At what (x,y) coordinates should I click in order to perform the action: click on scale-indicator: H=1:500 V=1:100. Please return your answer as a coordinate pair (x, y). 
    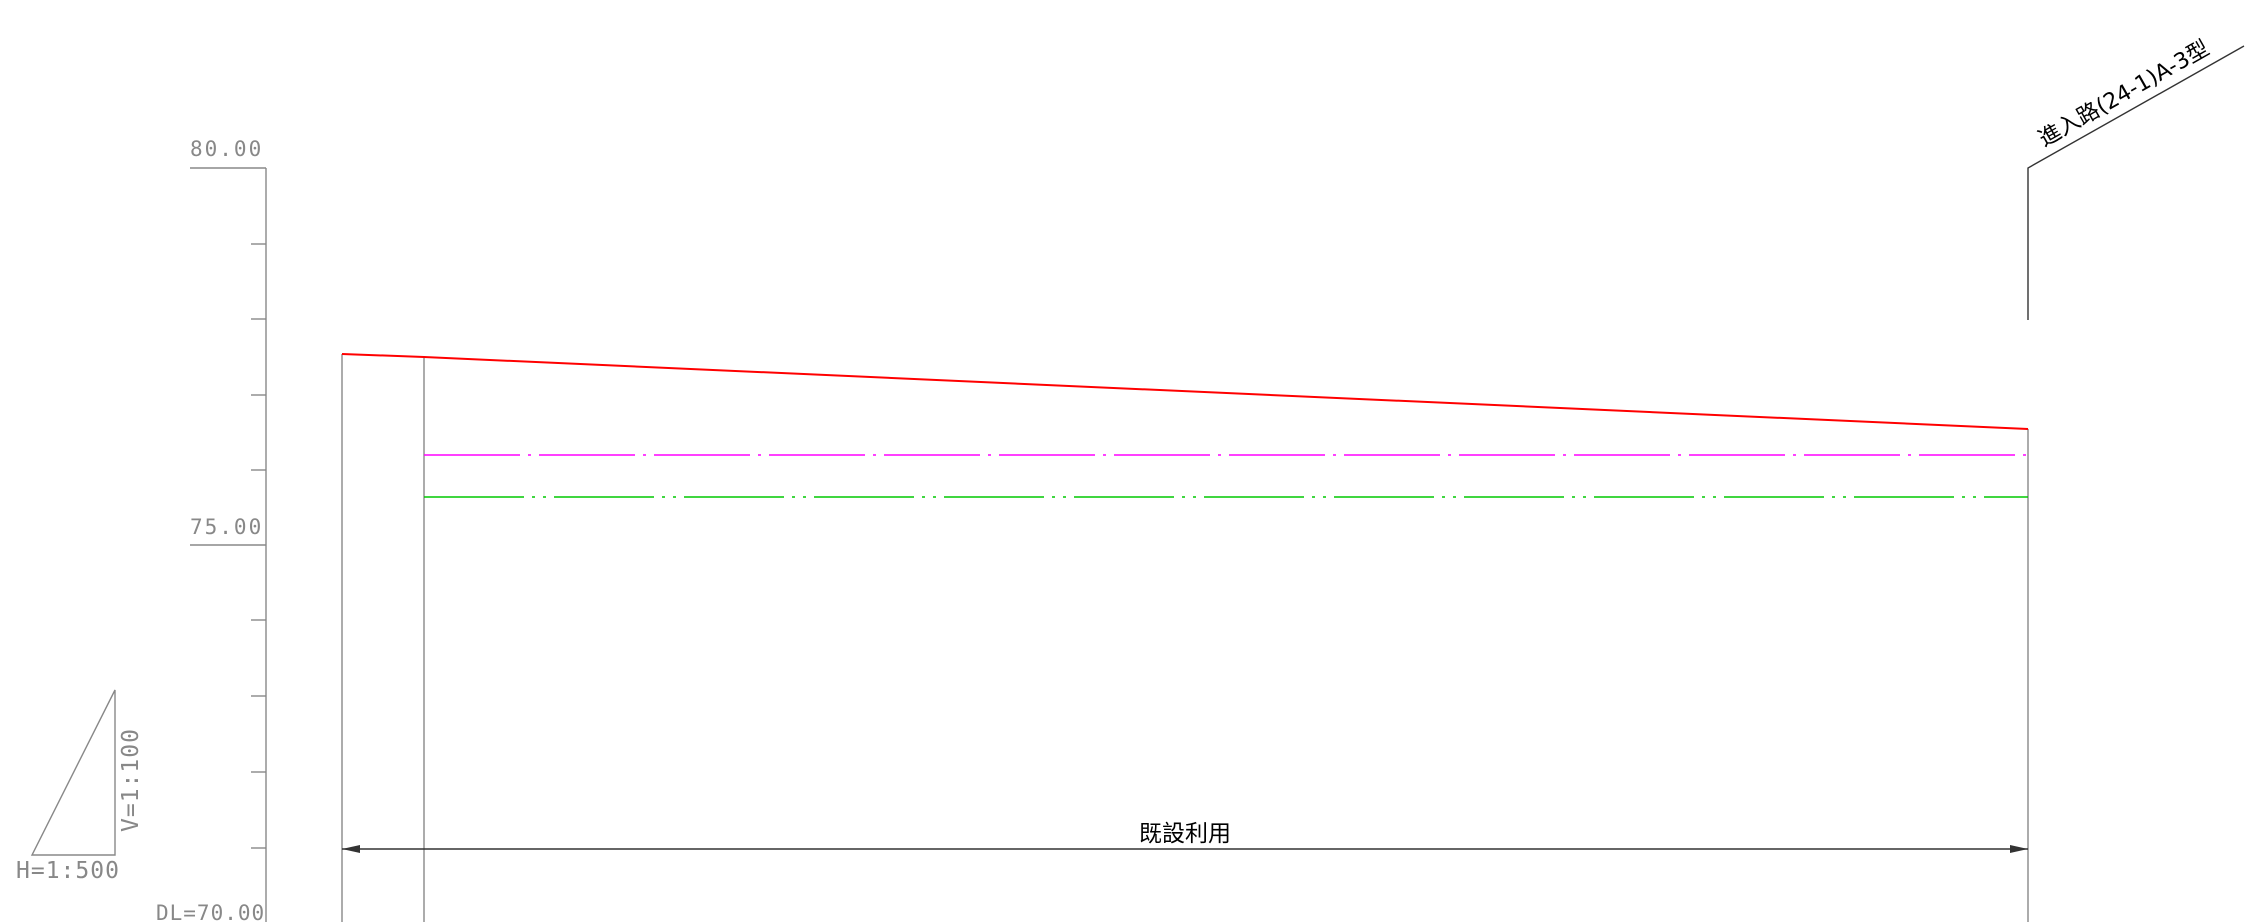
    Looking at the image, I should click on (80, 787).